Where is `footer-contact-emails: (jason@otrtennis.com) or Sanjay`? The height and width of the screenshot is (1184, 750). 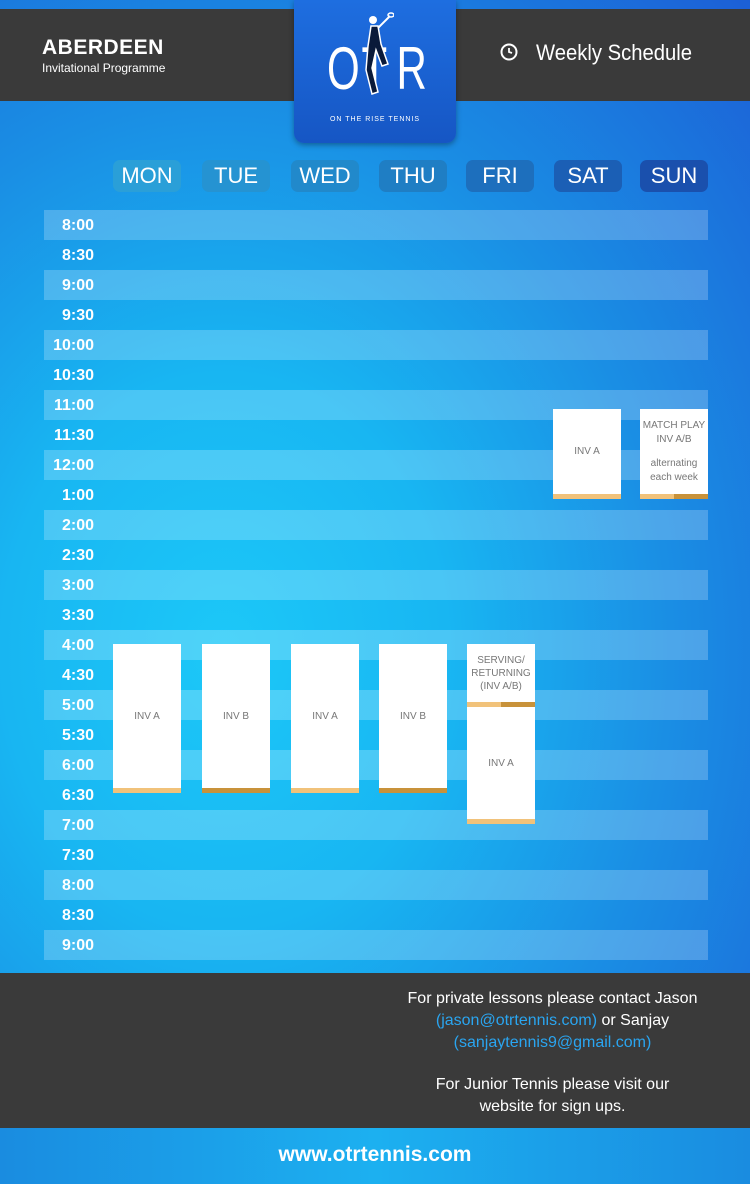 footer-contact-emails: (jason@otrtennis.com) or Sanjay is located at coordinates (552, 1021).